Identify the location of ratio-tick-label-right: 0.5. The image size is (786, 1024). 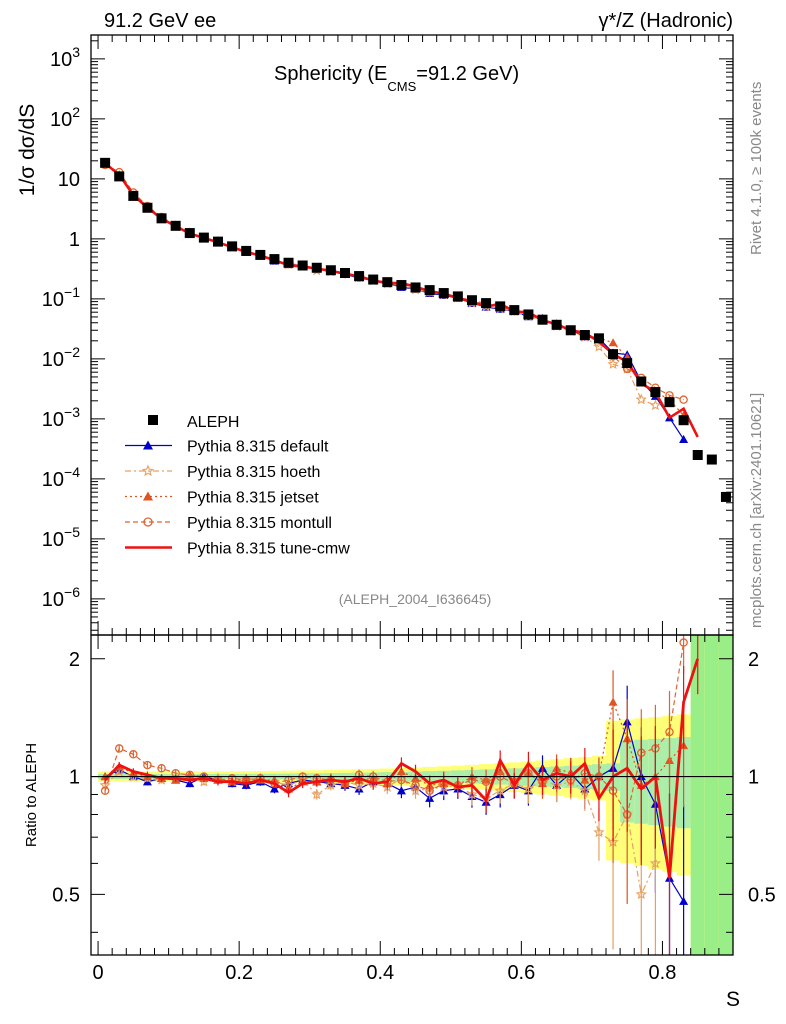
(762, 895).